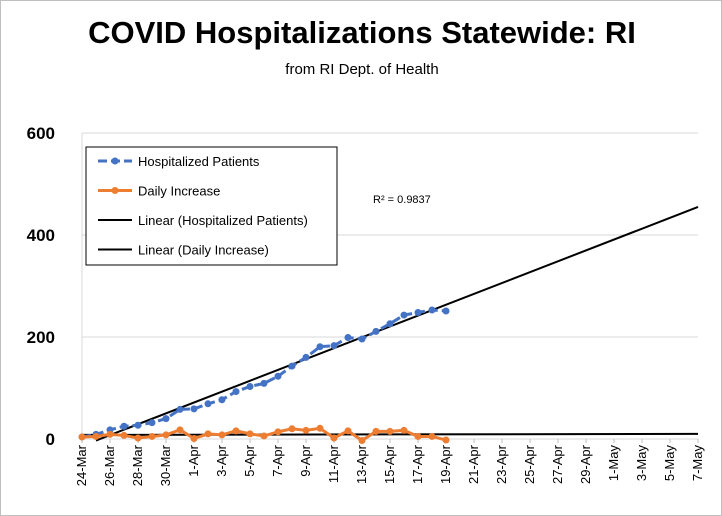  What do you see at coordinates (501, 464) in the screenshot?
I see `x-tick-label: 23-Apr` at bounding box center [501, 464].